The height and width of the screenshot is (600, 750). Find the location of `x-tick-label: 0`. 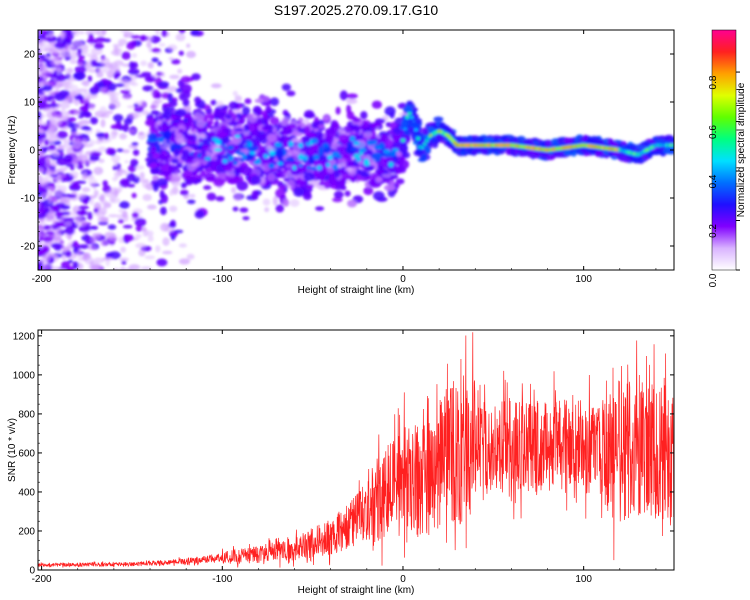

x-tick-label: 0 is located at coordinates (403, 279).